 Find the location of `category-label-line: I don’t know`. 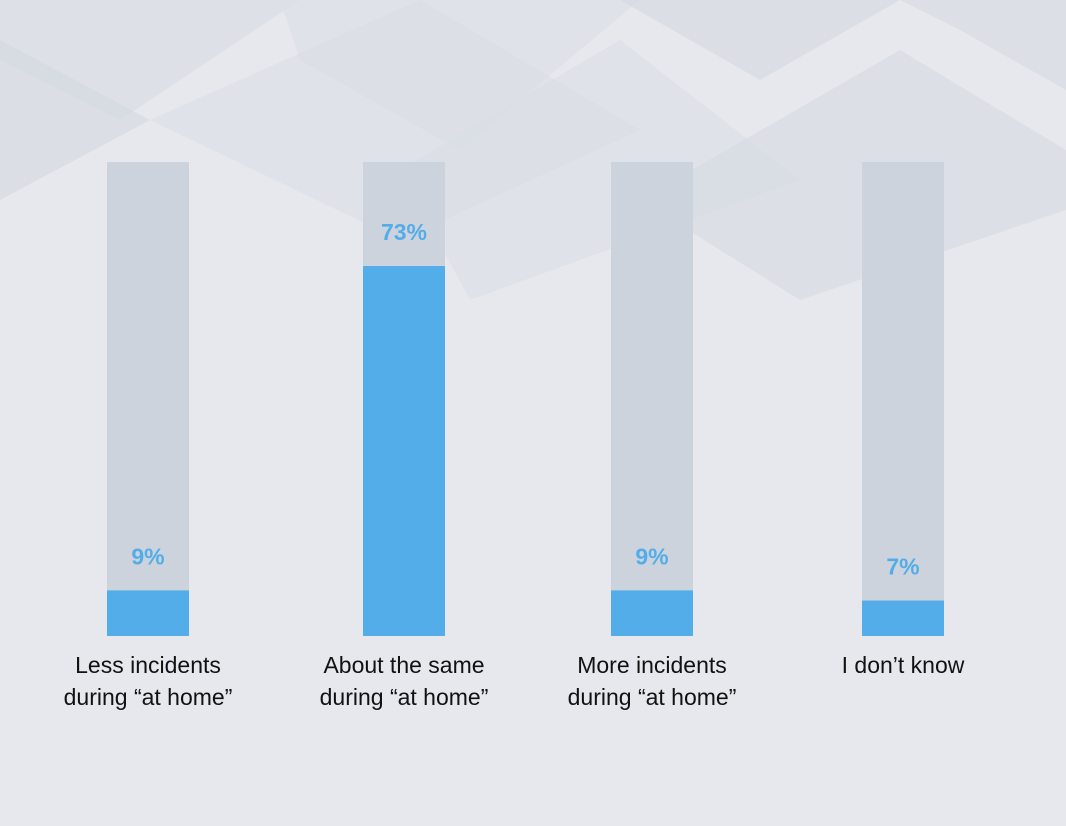

category-label-line: I don’t know is located at coordinates (903, 665).